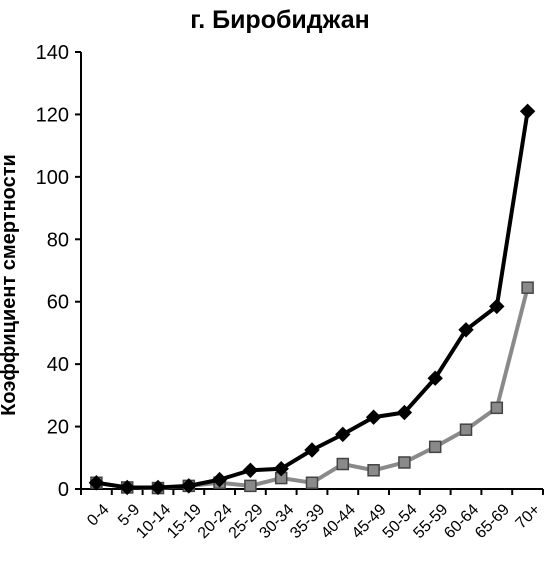 The height and width of the screenshot is (583, 547). What do you see at coordinates (492, 521) in the screenshot?
I see `x-tick-label: 65-69` at bounding box center [492, 521].